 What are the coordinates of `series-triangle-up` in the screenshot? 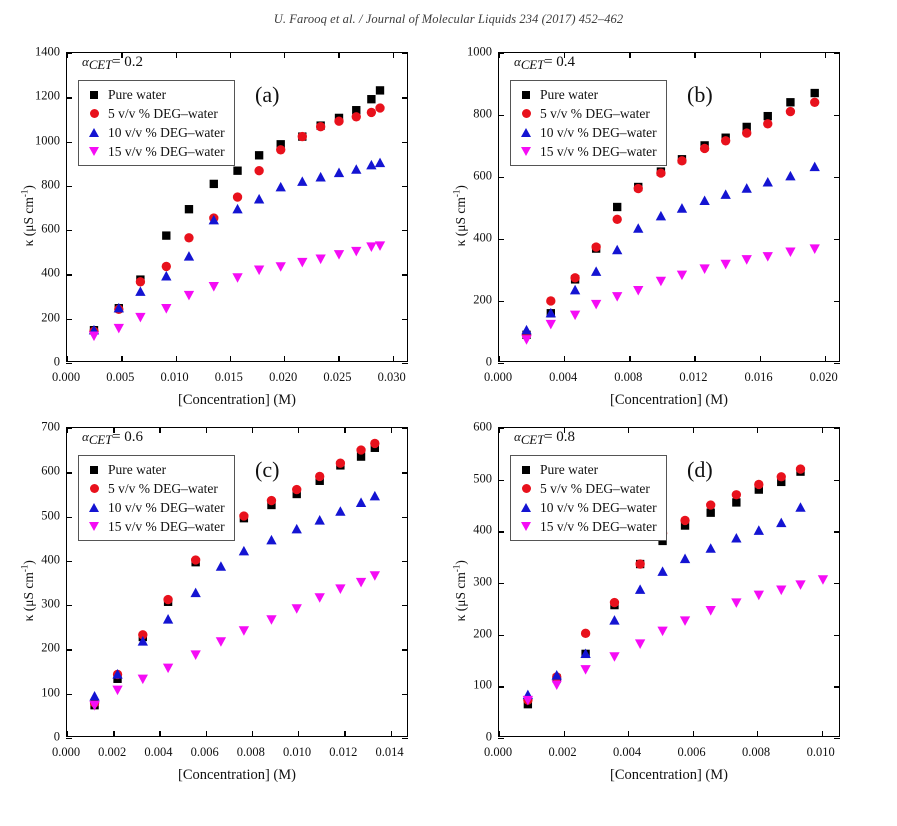 It's located at (670, 248).